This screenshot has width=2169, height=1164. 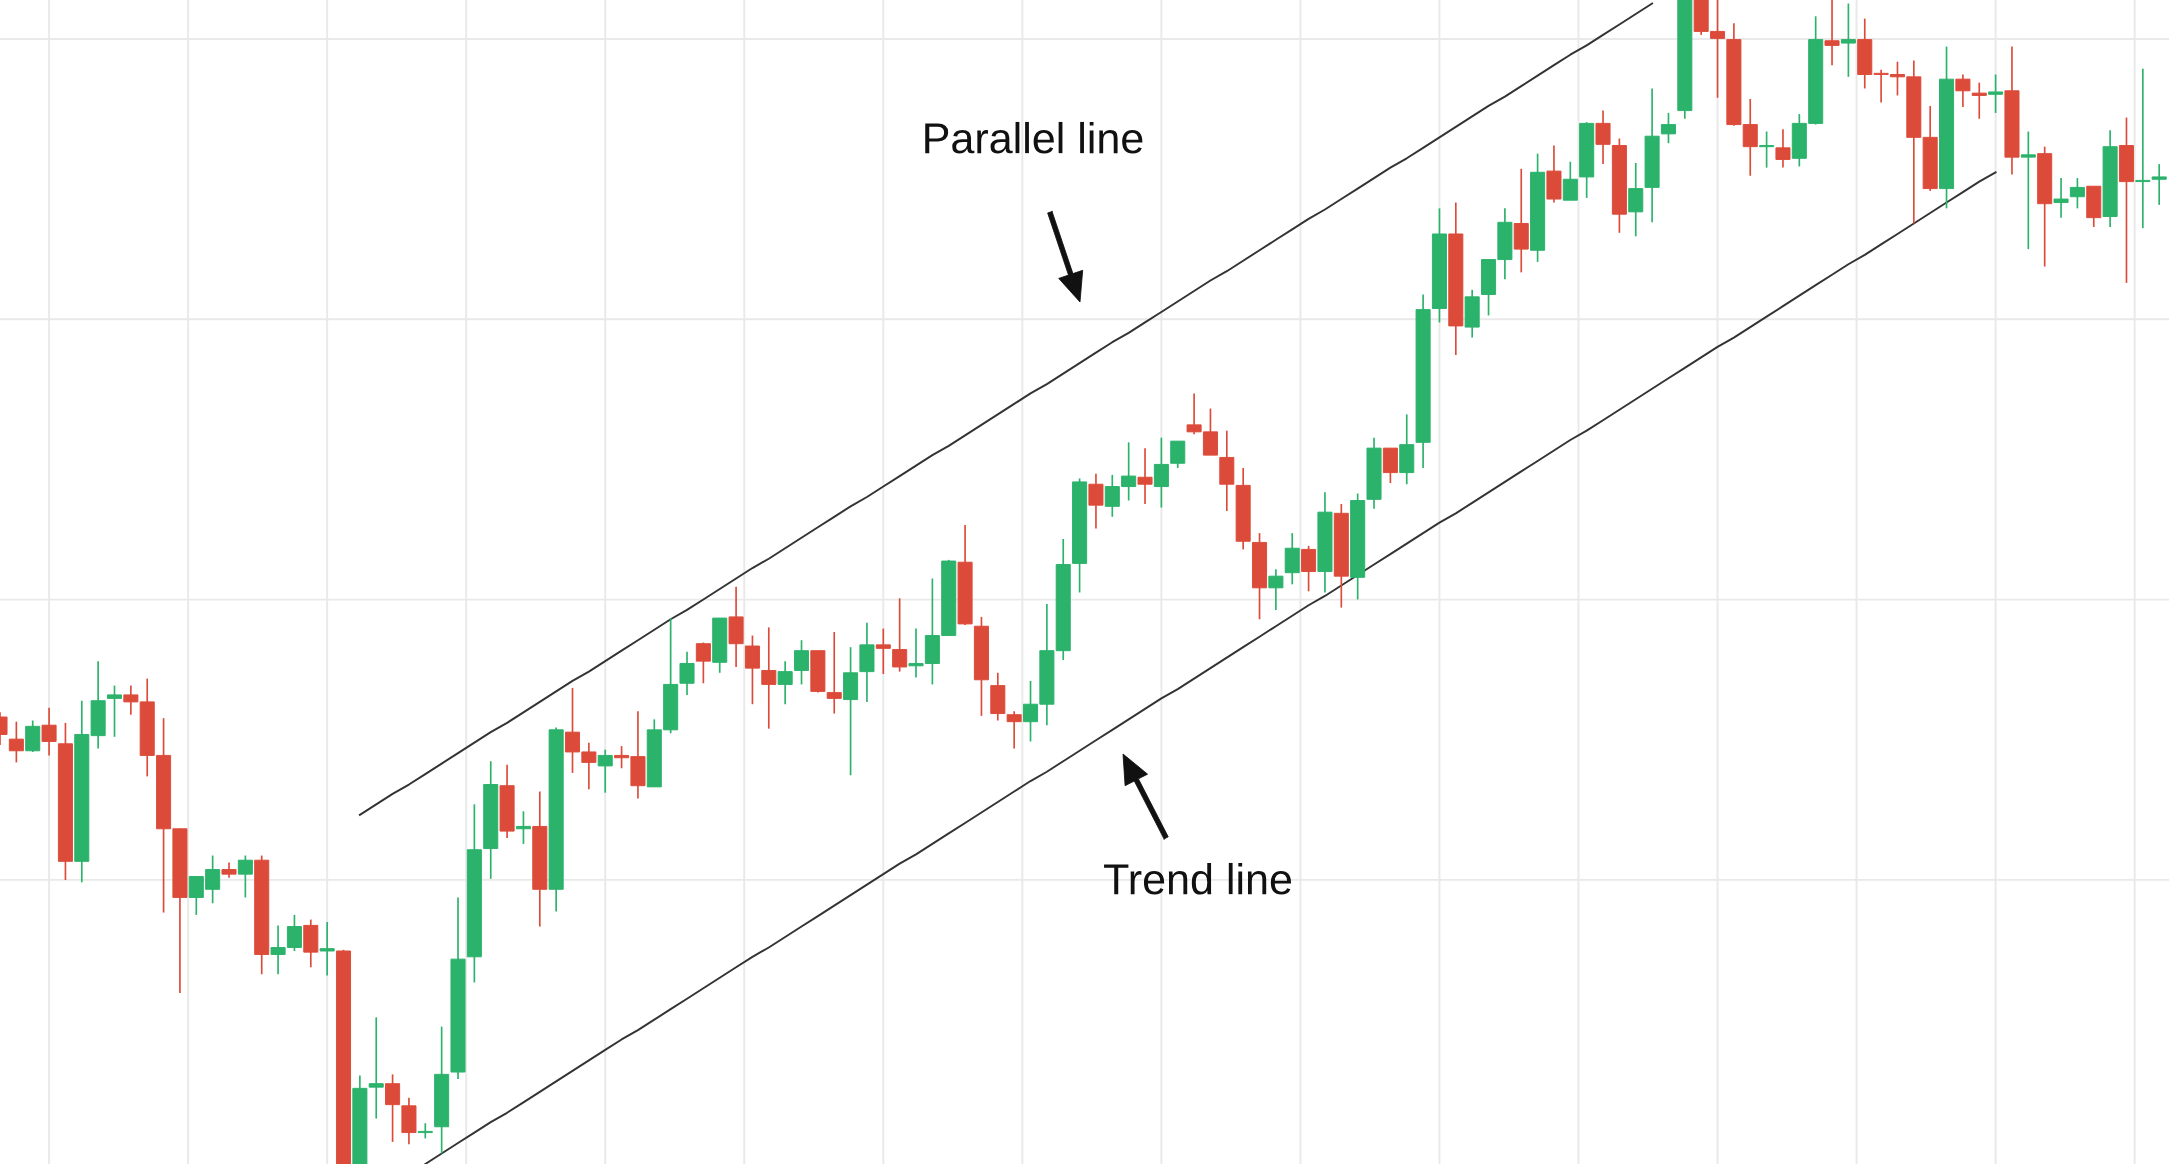 What do you see at coordinates (1034, 137) in the screenshot?
I see `annotation: Parallel line` at bounding box center [1034, 137].